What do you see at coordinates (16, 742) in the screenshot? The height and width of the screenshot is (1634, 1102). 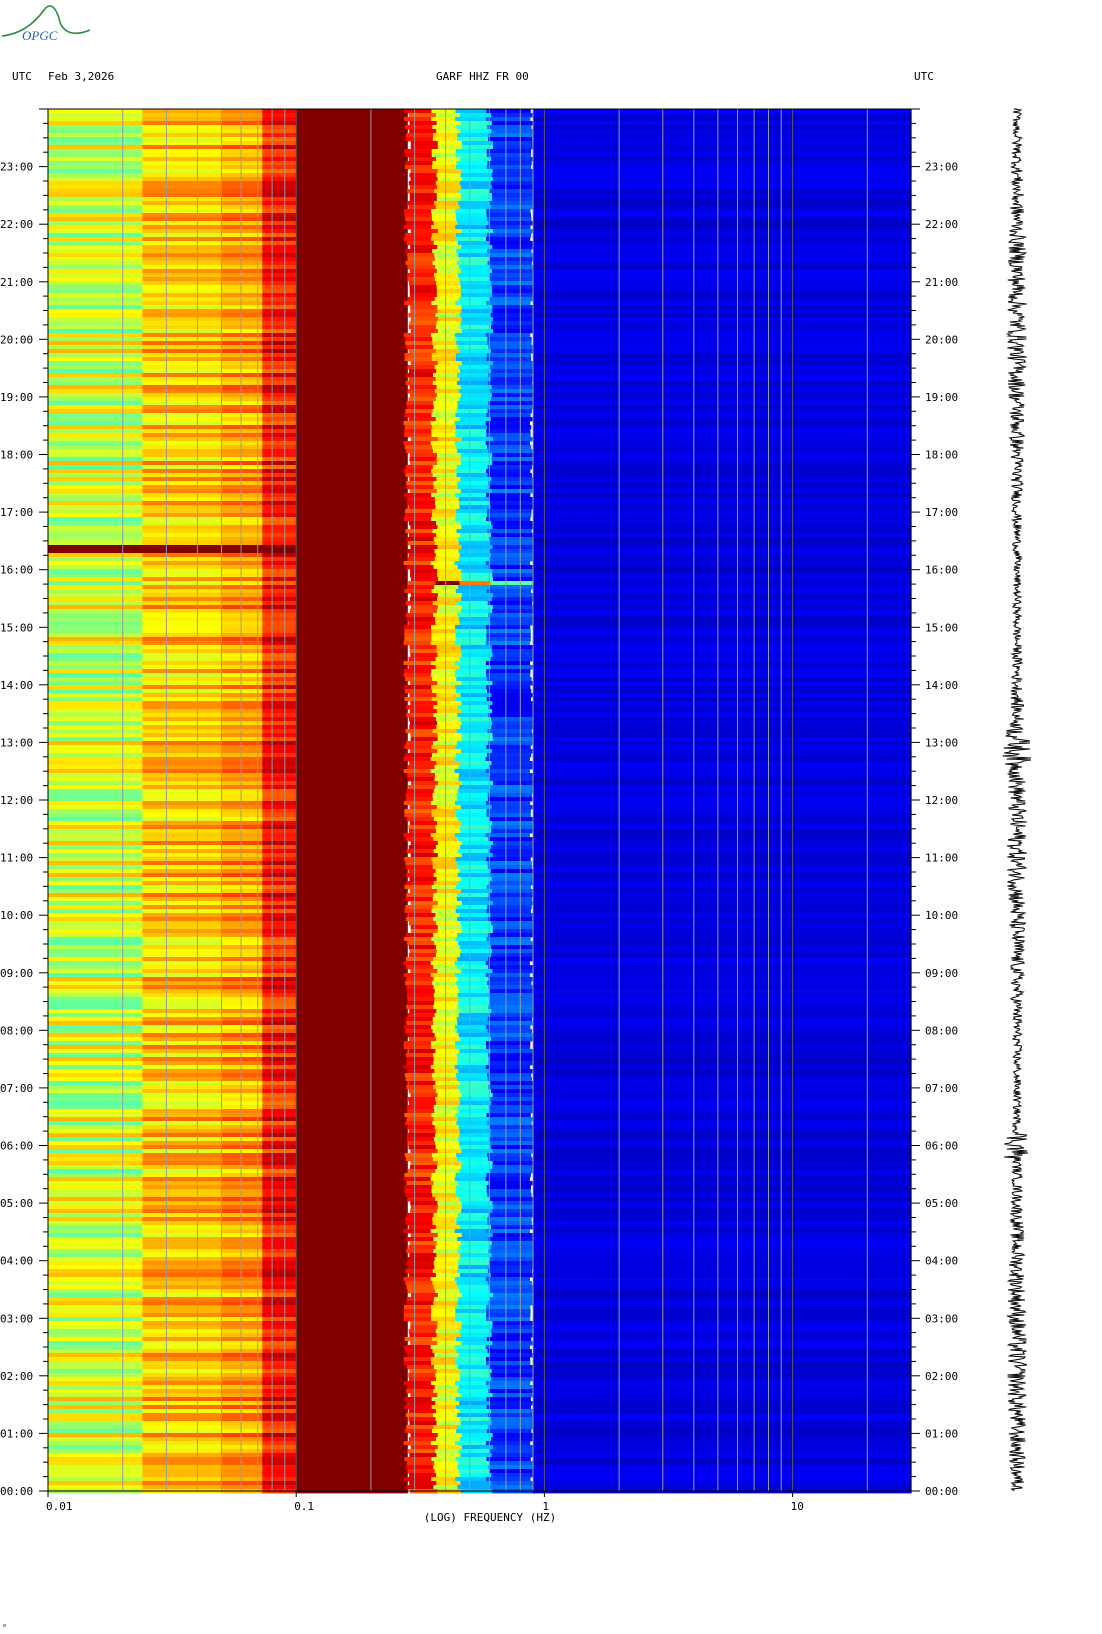 I see `y-tick-label-left: 13:00` at bounding box center [16, 742].